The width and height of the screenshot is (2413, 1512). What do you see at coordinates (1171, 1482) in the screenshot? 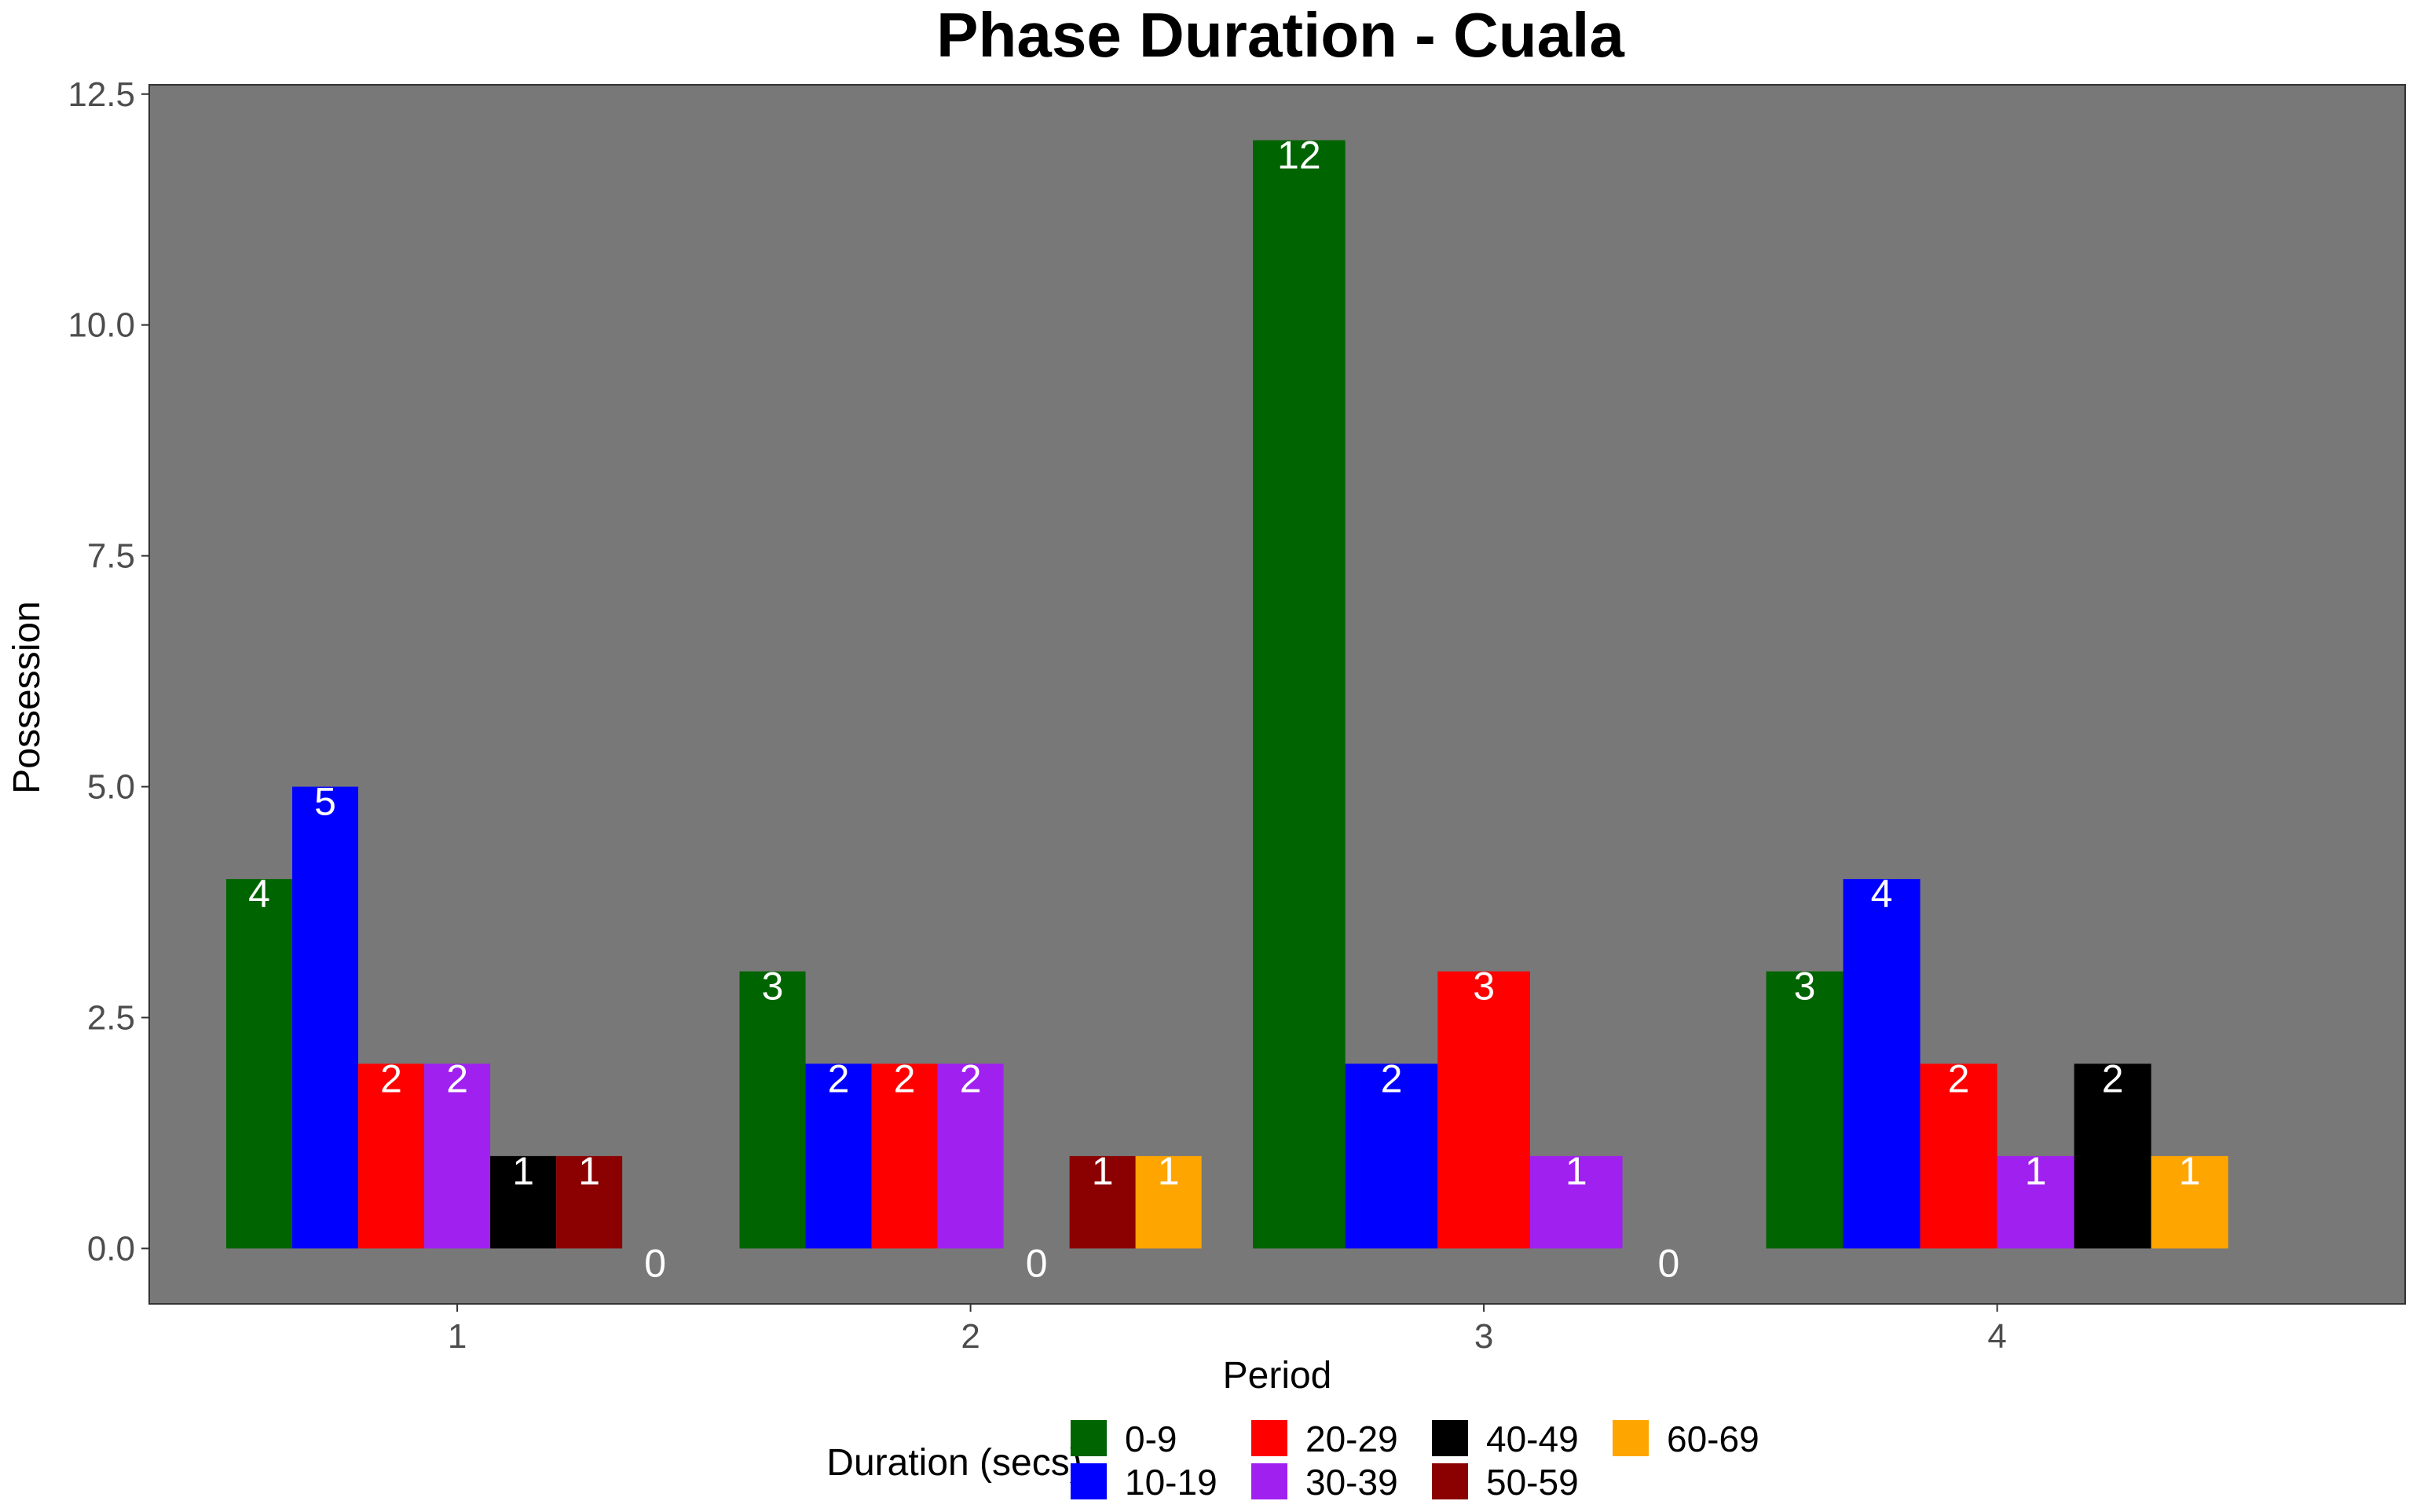
I see `legend-label: 10-19` at bounding box center [1171, 1482].